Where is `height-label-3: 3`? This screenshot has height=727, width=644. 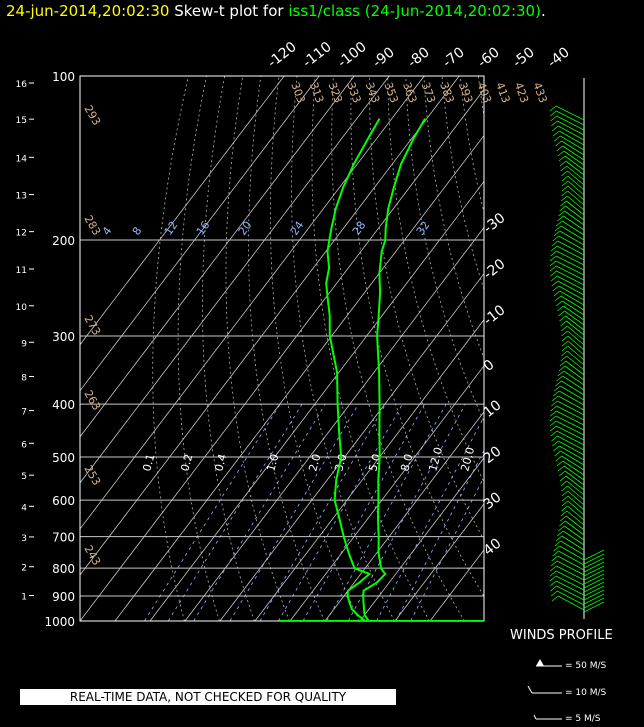 height-label-3: 3 is located at coordinates (24, 539).